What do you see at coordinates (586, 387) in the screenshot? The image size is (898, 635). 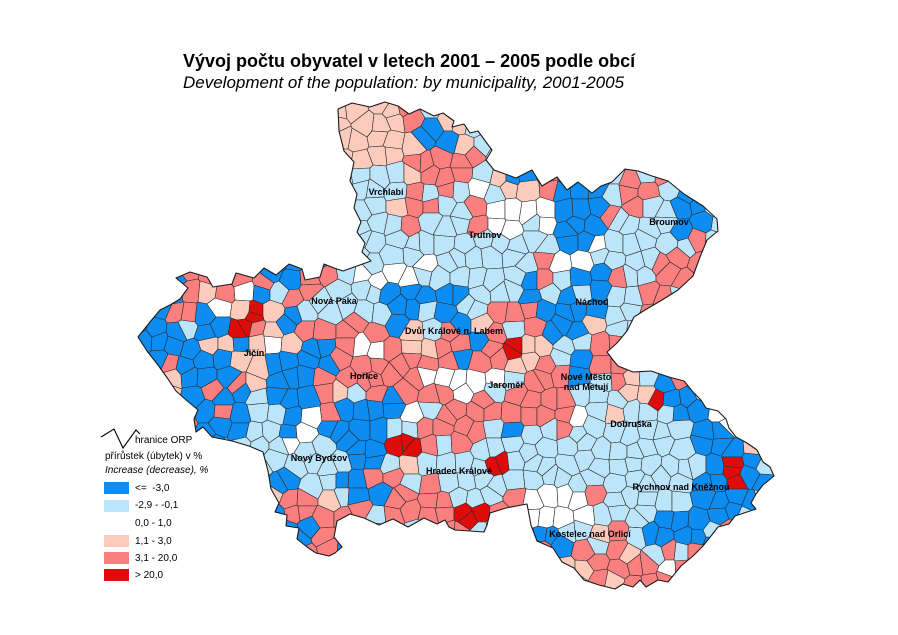 I see `svg-text: nad Metují` at bounding box center [586, 387].